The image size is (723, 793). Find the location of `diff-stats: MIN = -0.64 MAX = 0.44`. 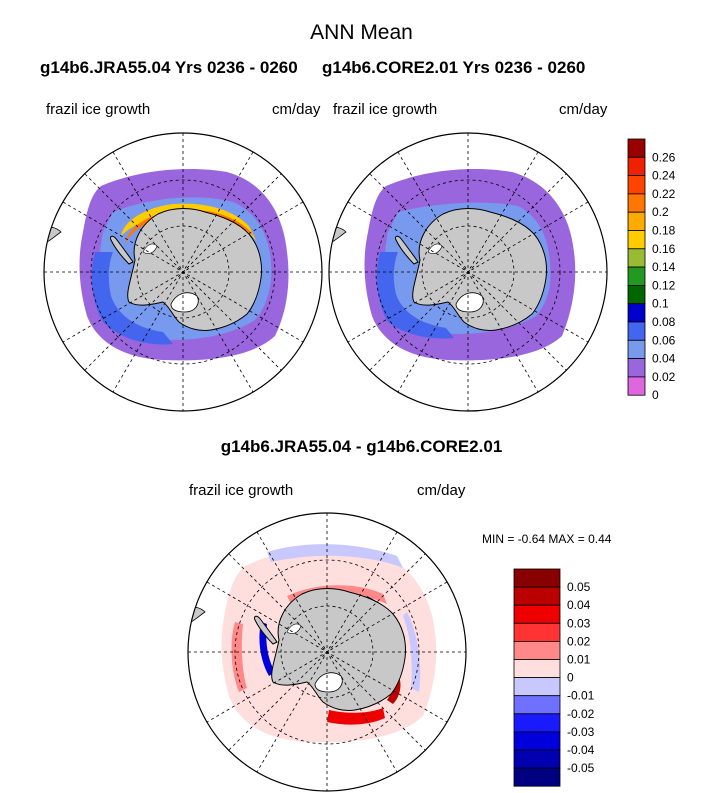

diff-stats: MIN = -0.64 MAX = 0.44 is located at coordinates (546, 539).